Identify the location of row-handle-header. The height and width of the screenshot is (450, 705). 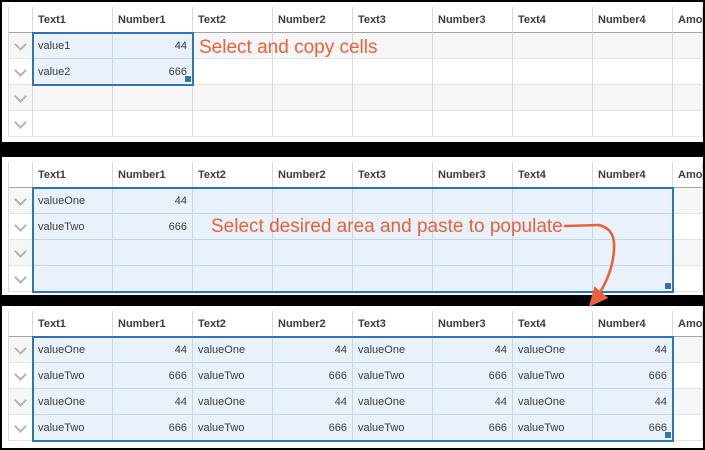
(20, 20).